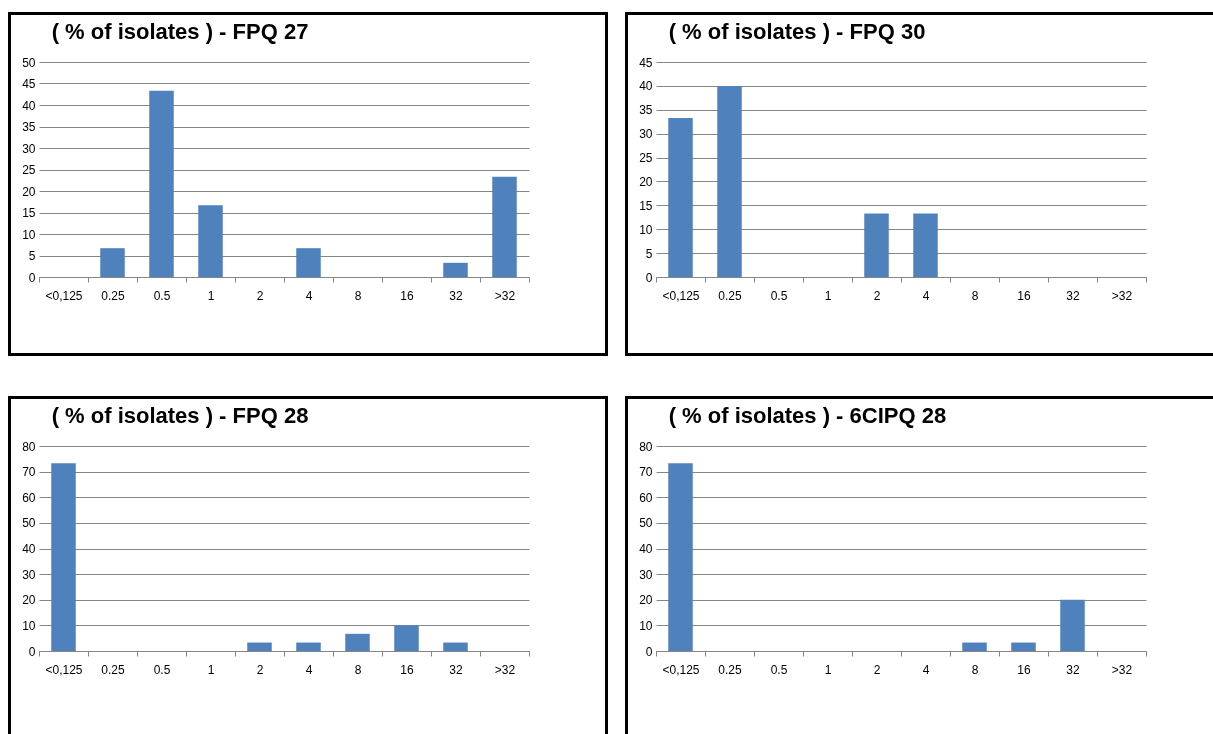 The image size is (1213, 734). I want to click on chart-title: ( % of isolates ) - 6CIPQ 28, so click(807, 415).